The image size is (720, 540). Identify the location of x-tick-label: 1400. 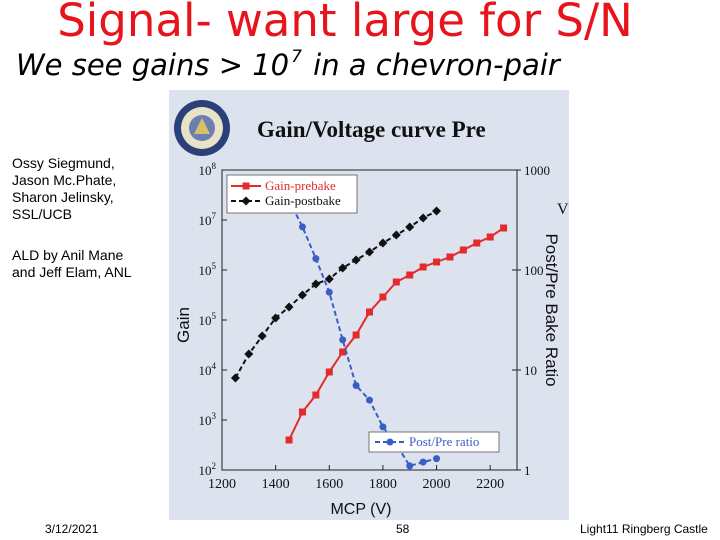
(276, 484).